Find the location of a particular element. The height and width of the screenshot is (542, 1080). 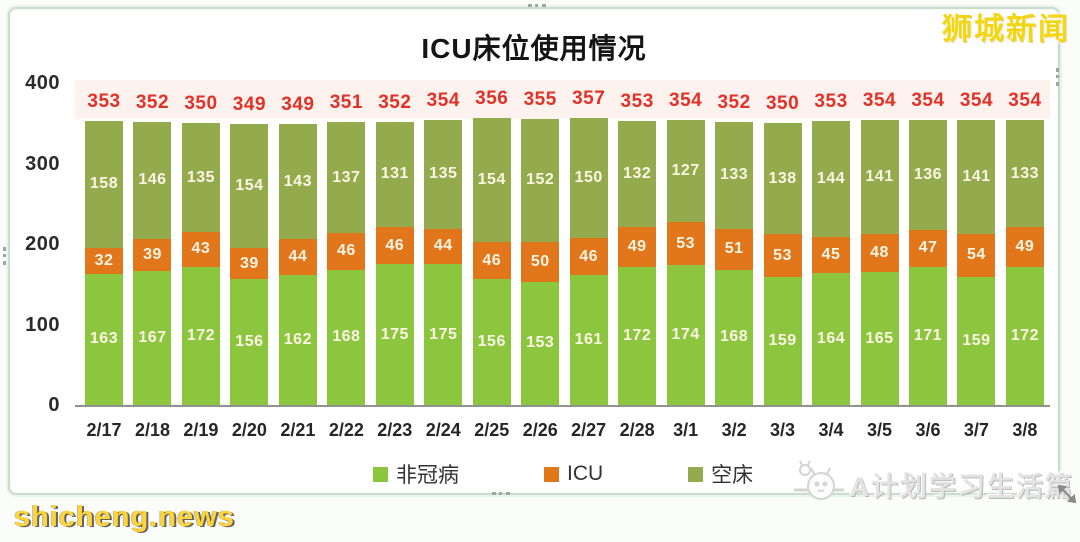

total-label-2/26: 355 is located at coordinates (540, 100).